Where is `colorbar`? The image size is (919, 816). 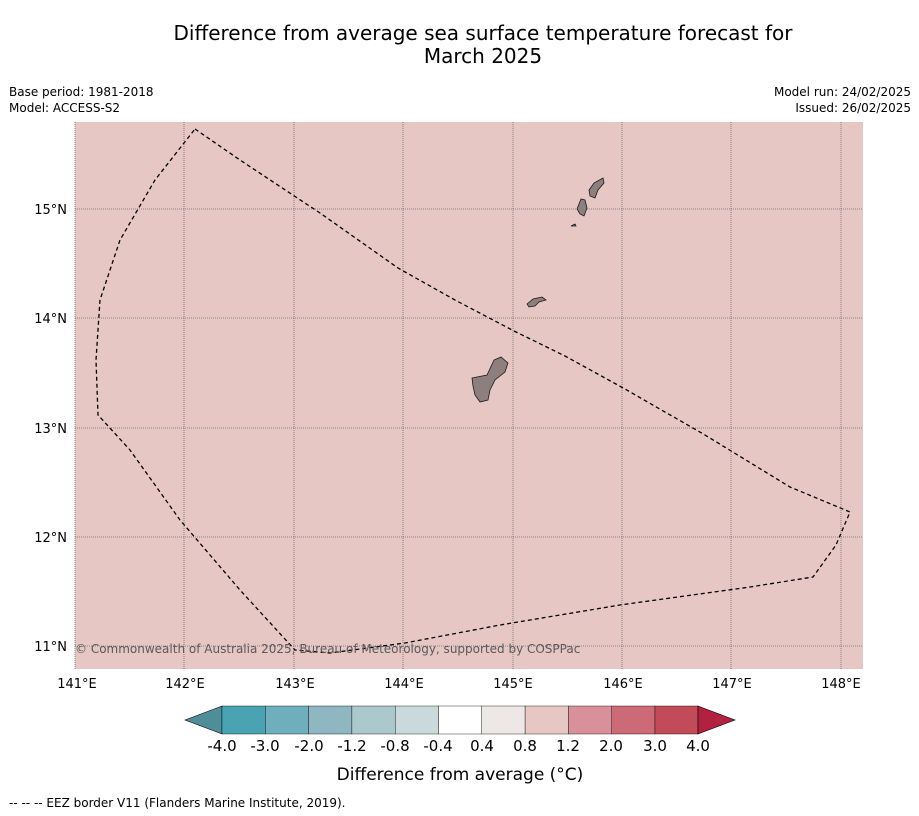 colorbar is located at coordinates (460, 720).